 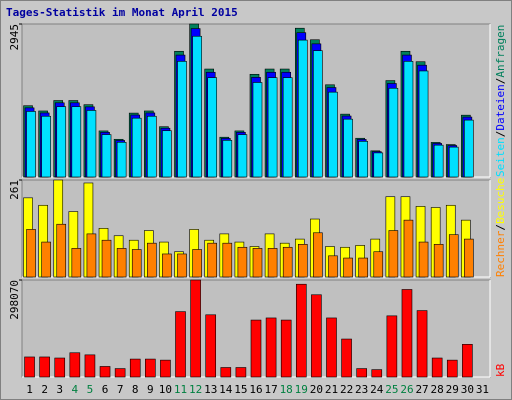 What do you see at coordinates (75, 389) in the screenshot?
I see `x-tick-label: 4` at bounding box center [75, 389].